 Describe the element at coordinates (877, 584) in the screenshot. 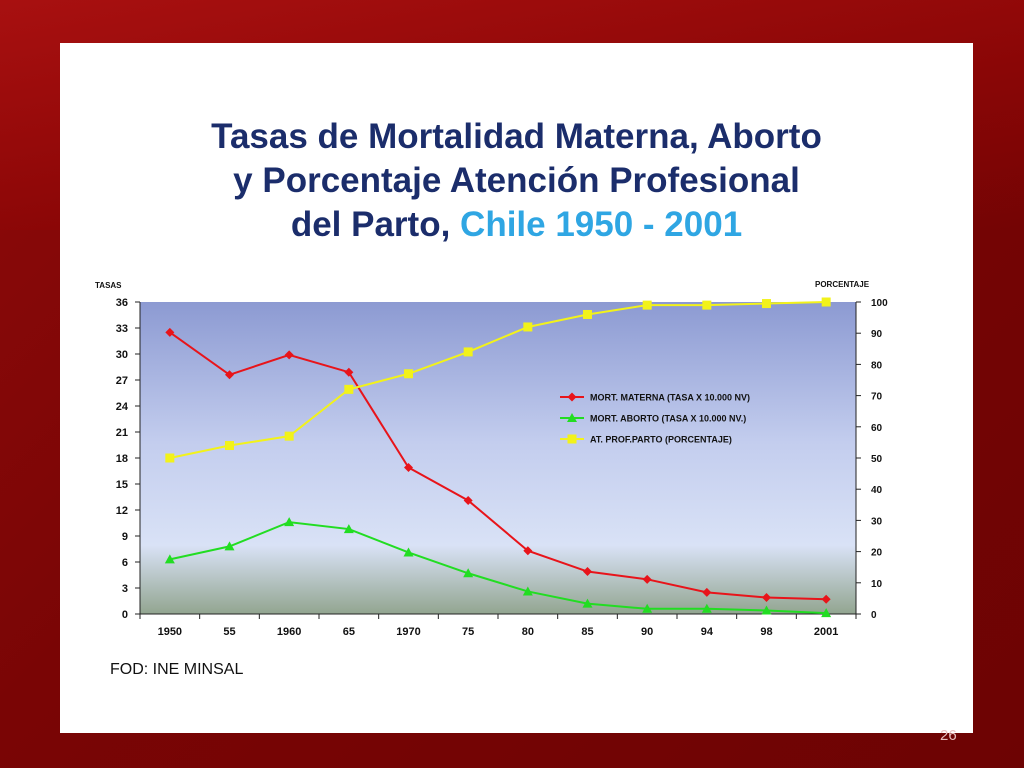

I see `right-tick-label: 10` at that location.